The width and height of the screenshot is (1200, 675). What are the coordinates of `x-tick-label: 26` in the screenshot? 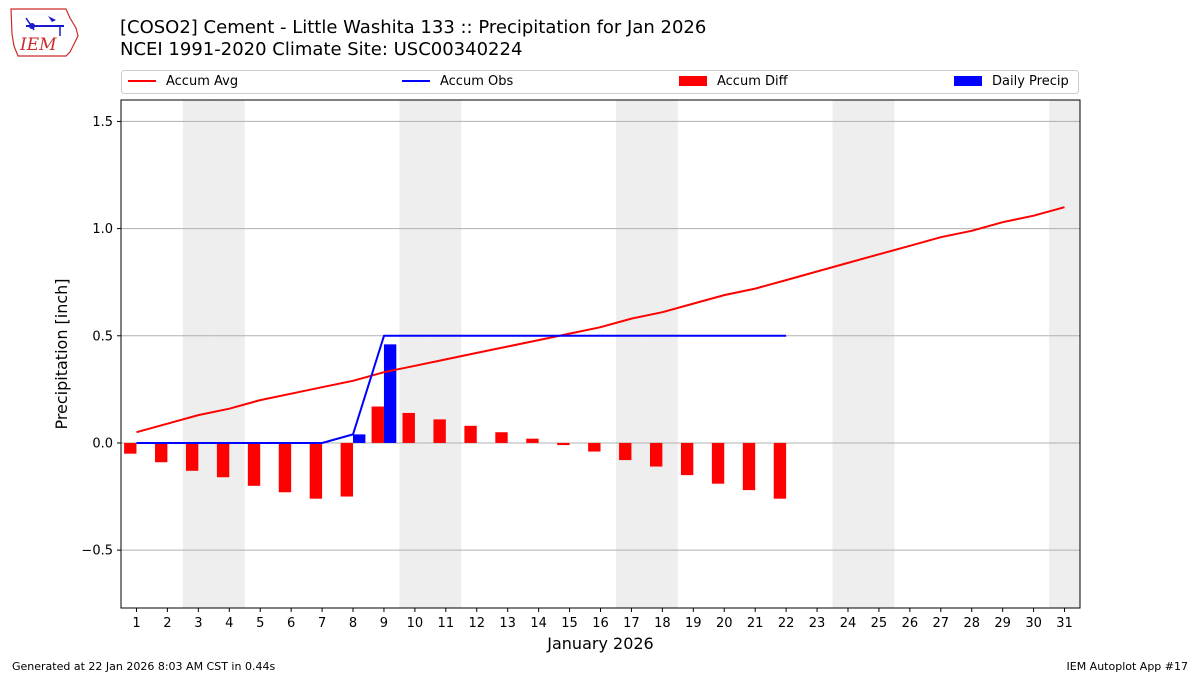 It's located at (910, 623).